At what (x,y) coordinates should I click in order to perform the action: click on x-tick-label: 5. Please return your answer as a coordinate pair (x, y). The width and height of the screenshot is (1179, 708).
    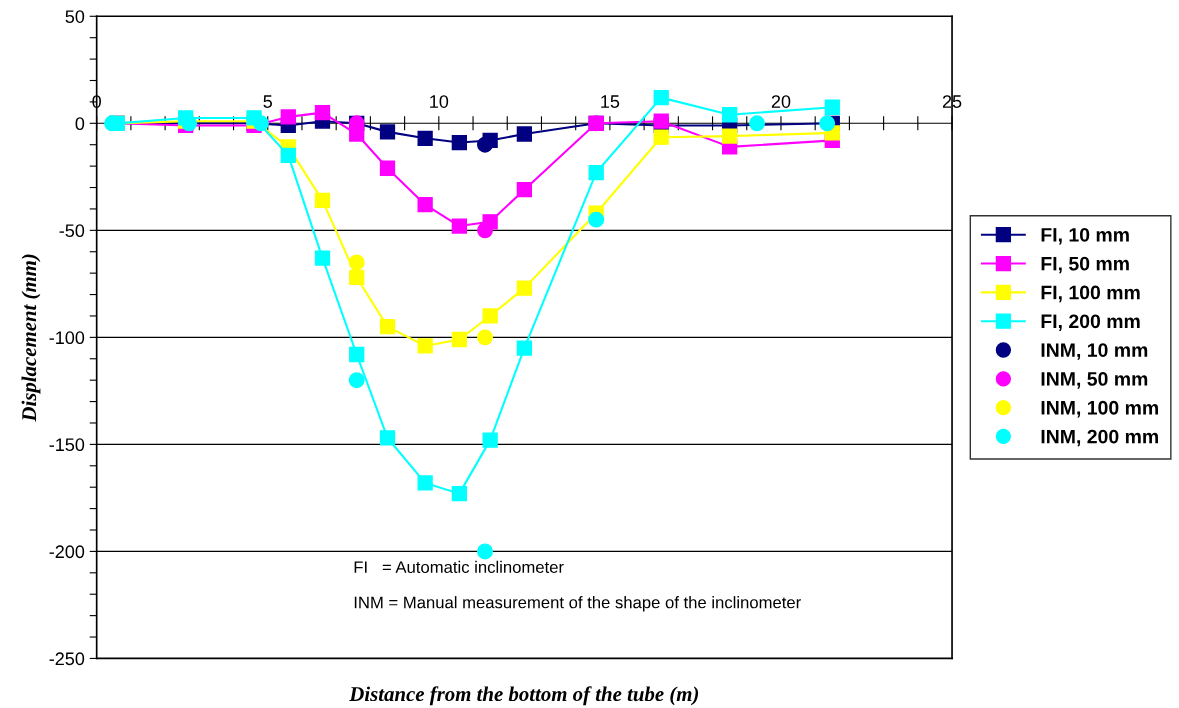
    Looking at the image, I should click on (268, 101).